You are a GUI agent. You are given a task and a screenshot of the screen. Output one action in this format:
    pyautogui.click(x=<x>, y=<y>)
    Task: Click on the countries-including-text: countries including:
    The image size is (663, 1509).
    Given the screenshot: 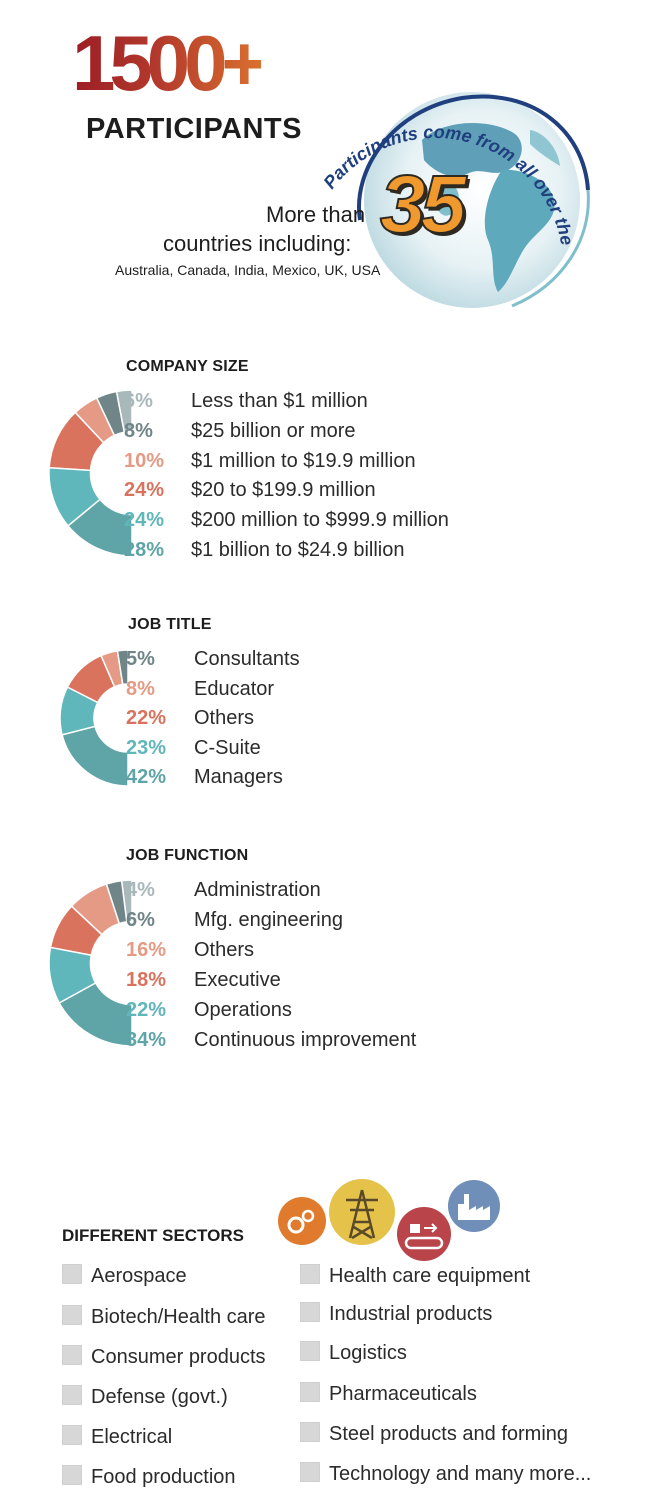 What is the action you would take?
    pyautogui.click(x=257, y=243)
    